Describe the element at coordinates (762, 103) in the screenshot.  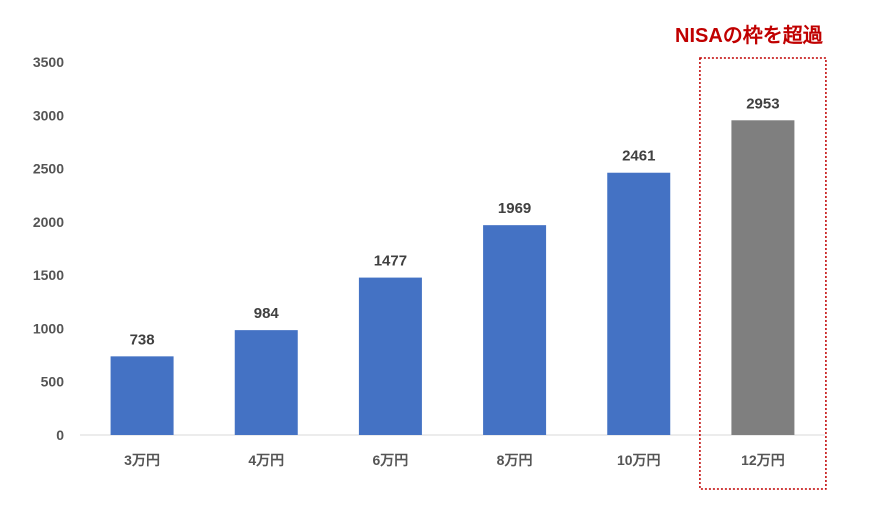
I see `data-label: 2953` at that location.